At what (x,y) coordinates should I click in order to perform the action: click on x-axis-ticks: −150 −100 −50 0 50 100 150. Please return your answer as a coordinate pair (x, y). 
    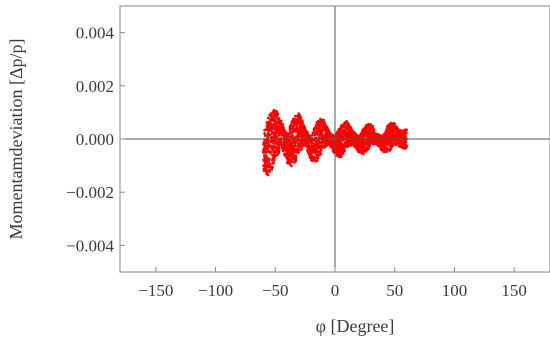
    Looking at the image, I should click on (332, 283).